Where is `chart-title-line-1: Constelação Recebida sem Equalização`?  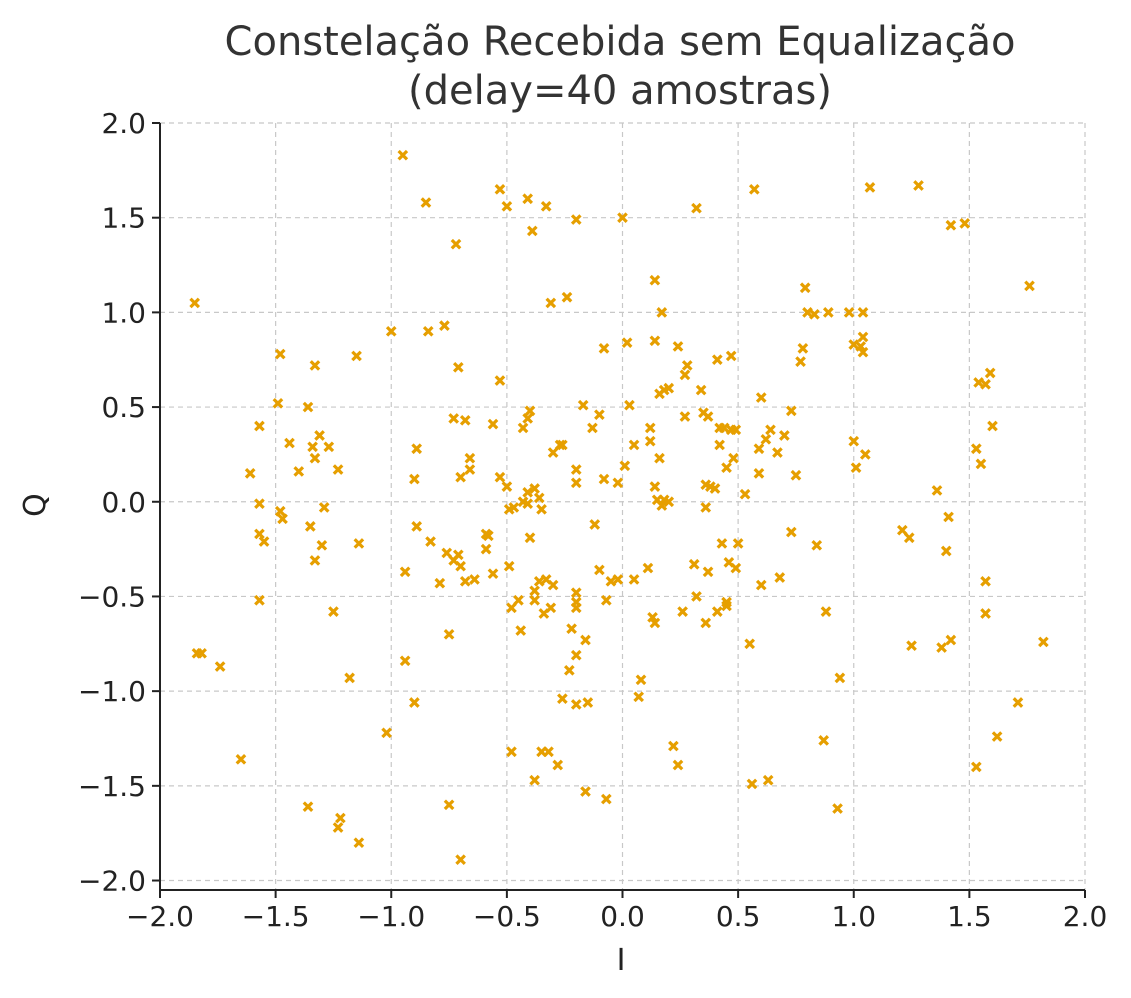
chart-title-line-1: Constelação Recebida sem Equalização is located at coordinates (620, 42).